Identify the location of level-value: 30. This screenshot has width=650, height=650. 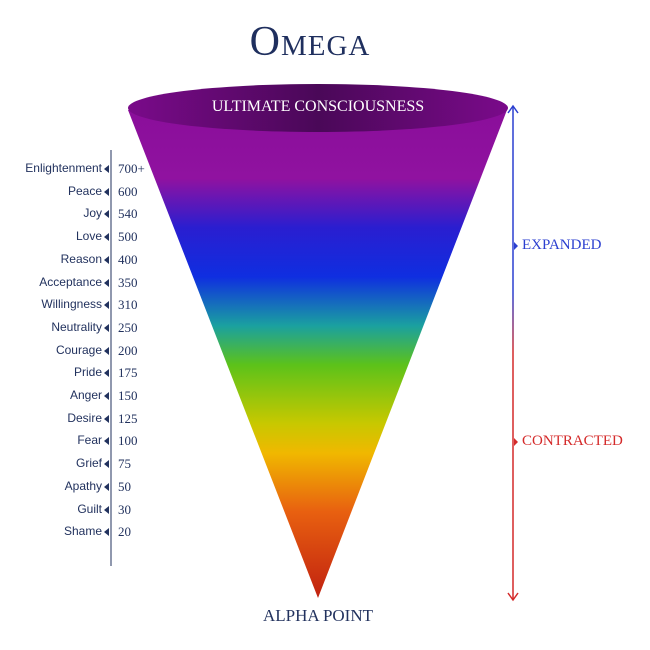
(124, 509).